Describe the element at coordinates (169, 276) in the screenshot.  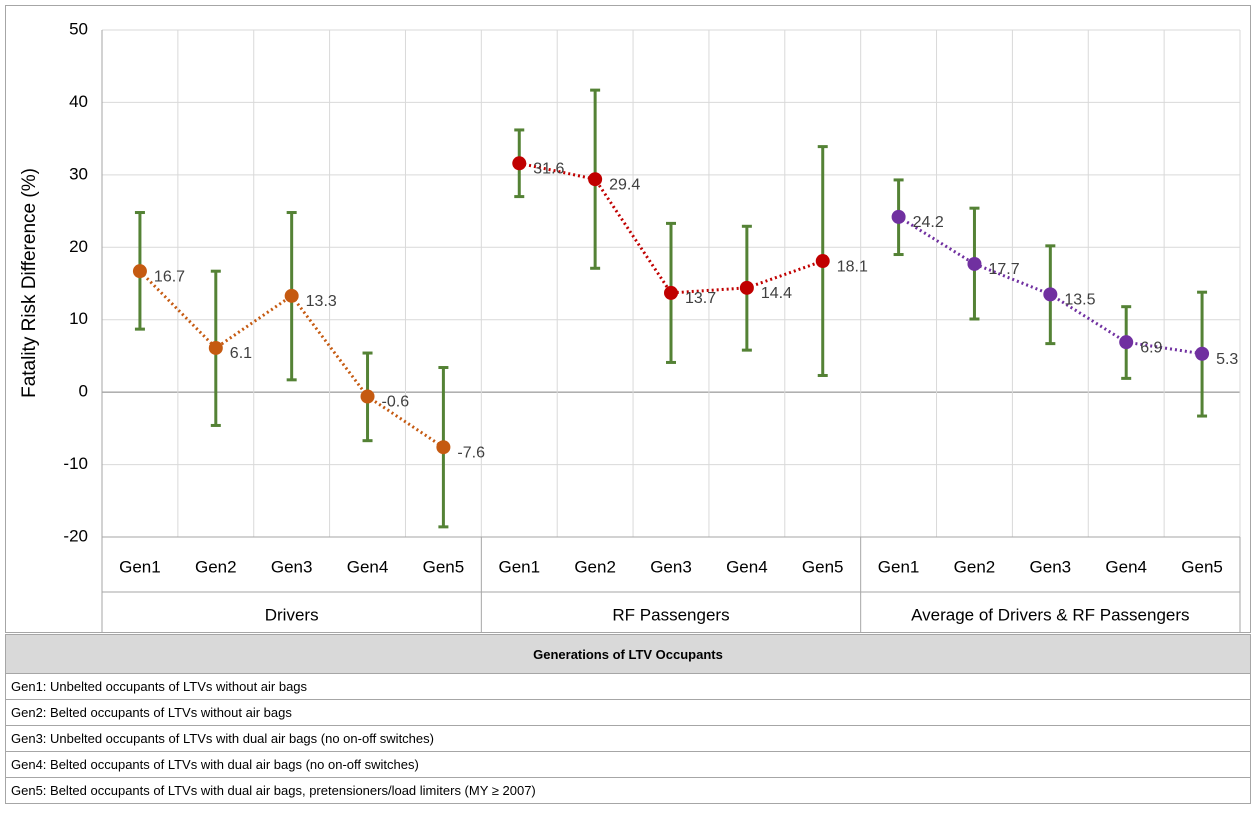
I see `value-label: 16.7` at that location.